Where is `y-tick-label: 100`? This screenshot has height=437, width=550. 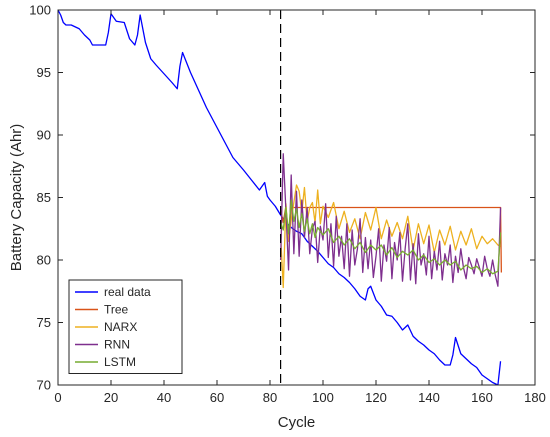
y-tick-label: 100 is located at coordinates (40, 10).